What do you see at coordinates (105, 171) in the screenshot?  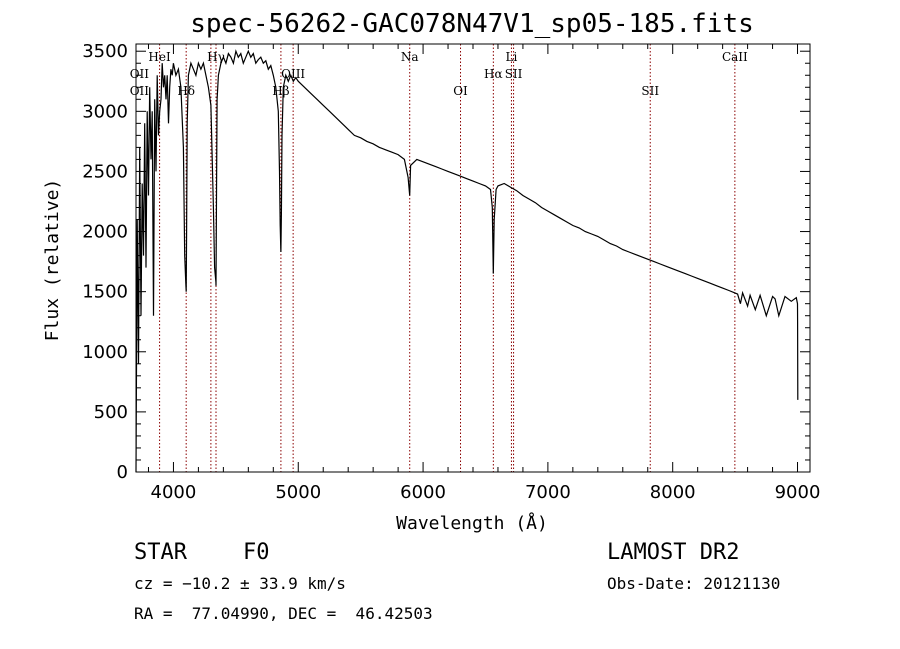 I see `y-tick-label: 2500` at bounding box center [105, 171].